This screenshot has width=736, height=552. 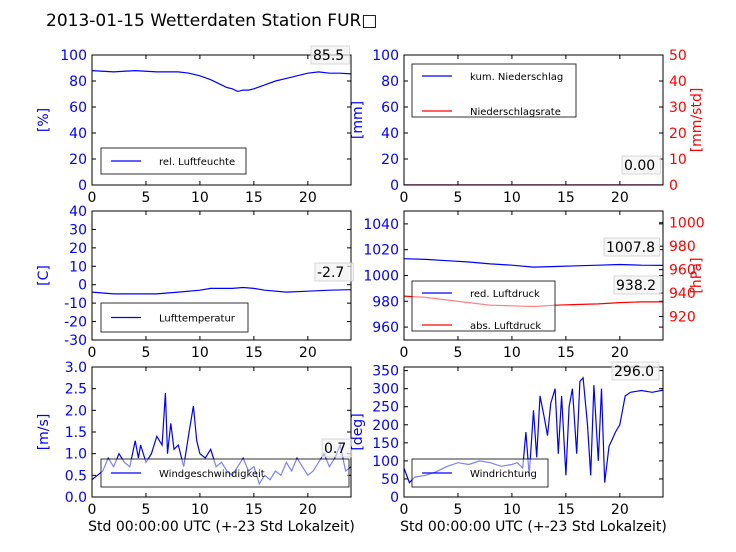 What do you see at coordinates (78, 267) in the screenshot?
I see `ytick-label: 10` at bounding box center [78, 267].